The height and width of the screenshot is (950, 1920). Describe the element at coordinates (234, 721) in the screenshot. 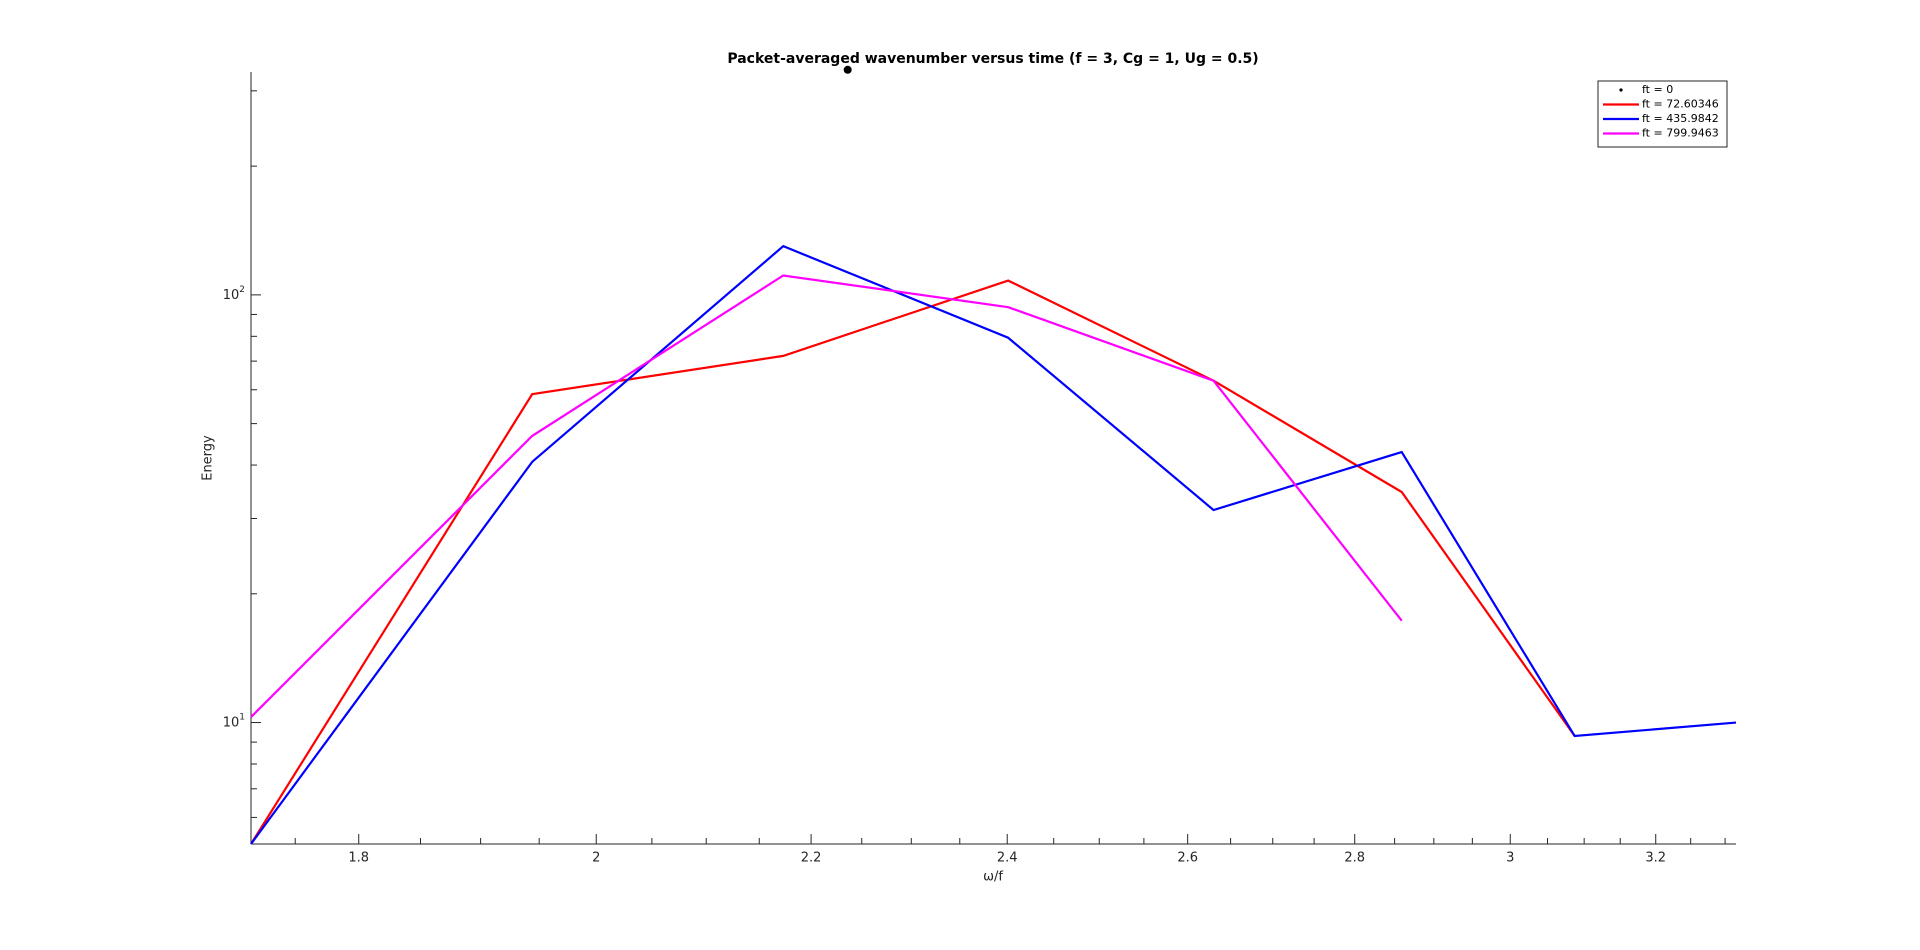

I see `y-tick-label: 10¹` at that location.